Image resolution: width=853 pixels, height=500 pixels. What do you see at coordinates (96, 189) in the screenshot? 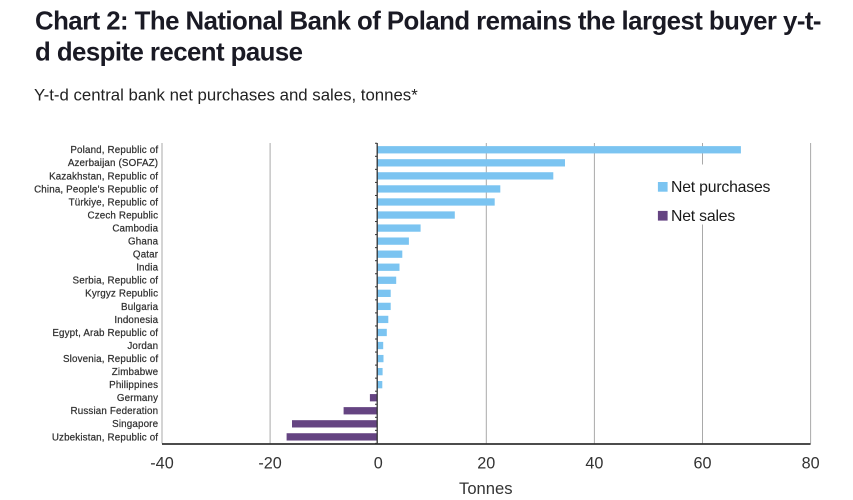
I see `svg-text: China, People's Republic of` at bounding box center [96, 189].